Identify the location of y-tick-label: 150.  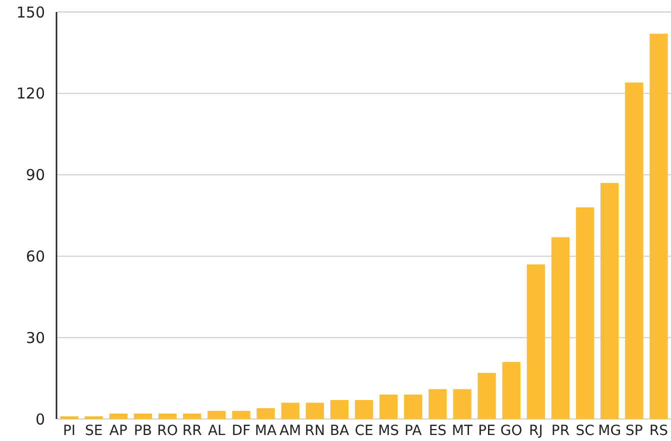
(30, 12).